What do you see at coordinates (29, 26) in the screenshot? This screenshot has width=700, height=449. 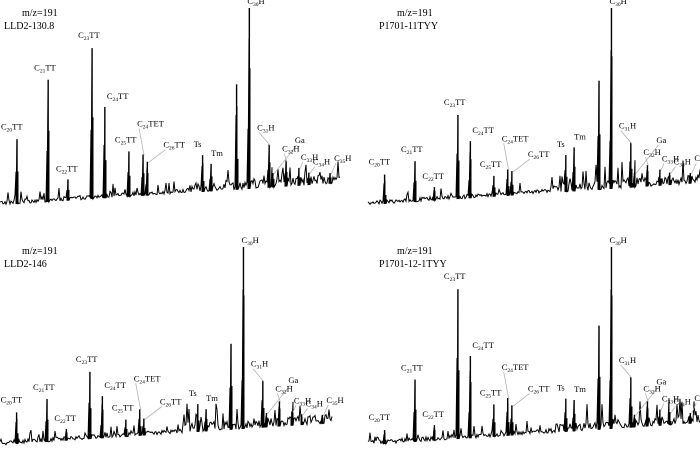 I see `panel-sample-id: LLD2-130.8` at bounding box center [29, 26].